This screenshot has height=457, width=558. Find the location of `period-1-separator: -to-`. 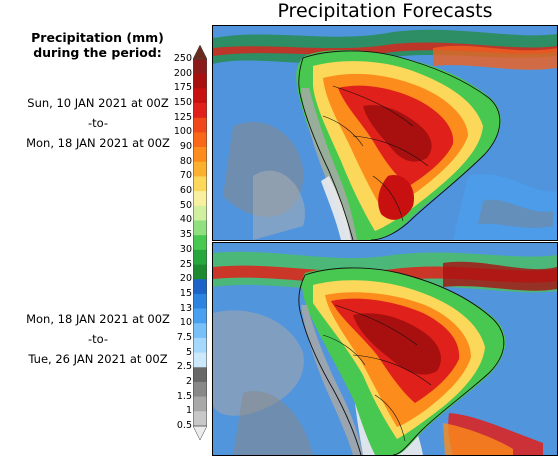

period-1-separator: -to- is located at coordinates (98, 123).